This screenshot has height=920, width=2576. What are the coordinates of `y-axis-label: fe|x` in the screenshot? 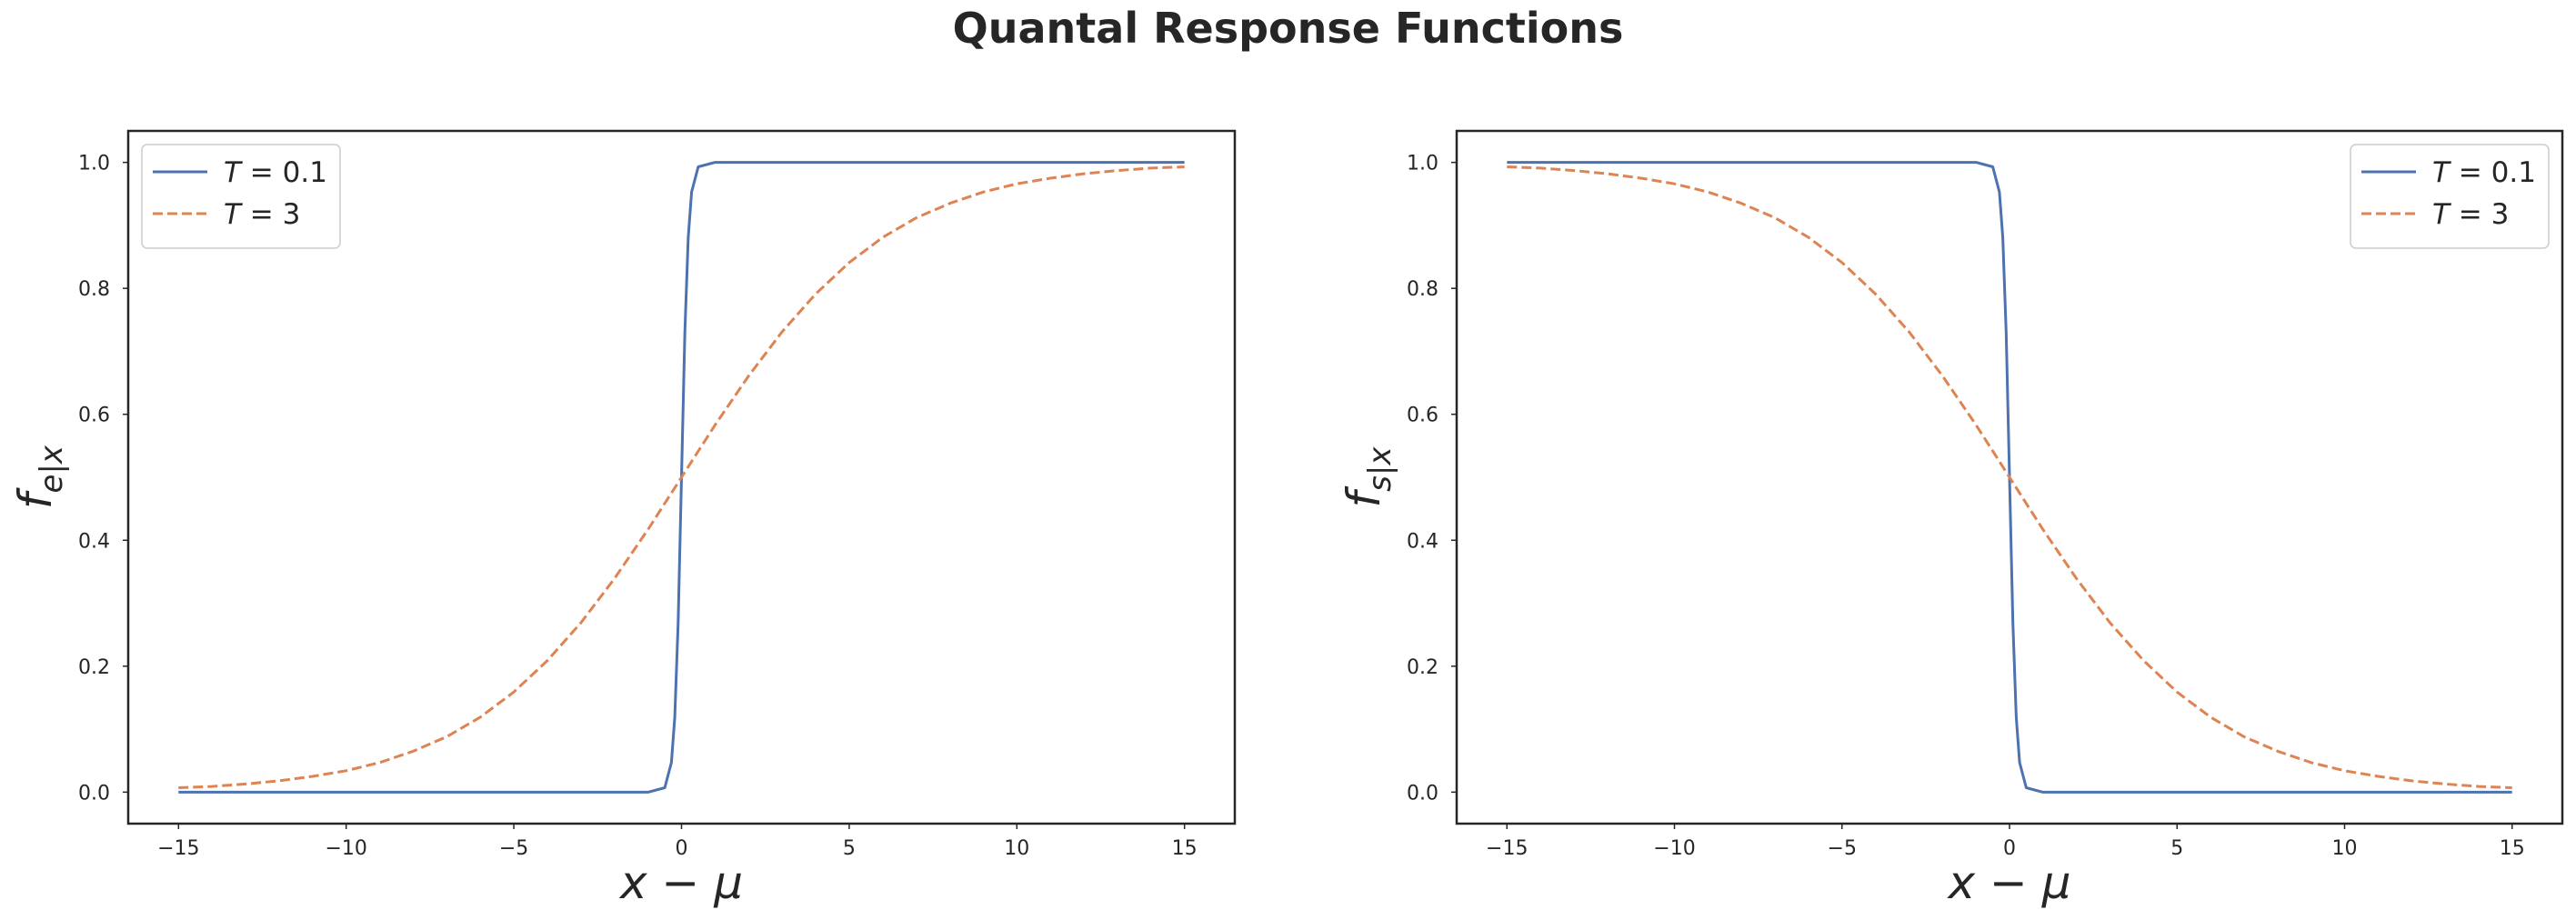 It's located at (39, 477).